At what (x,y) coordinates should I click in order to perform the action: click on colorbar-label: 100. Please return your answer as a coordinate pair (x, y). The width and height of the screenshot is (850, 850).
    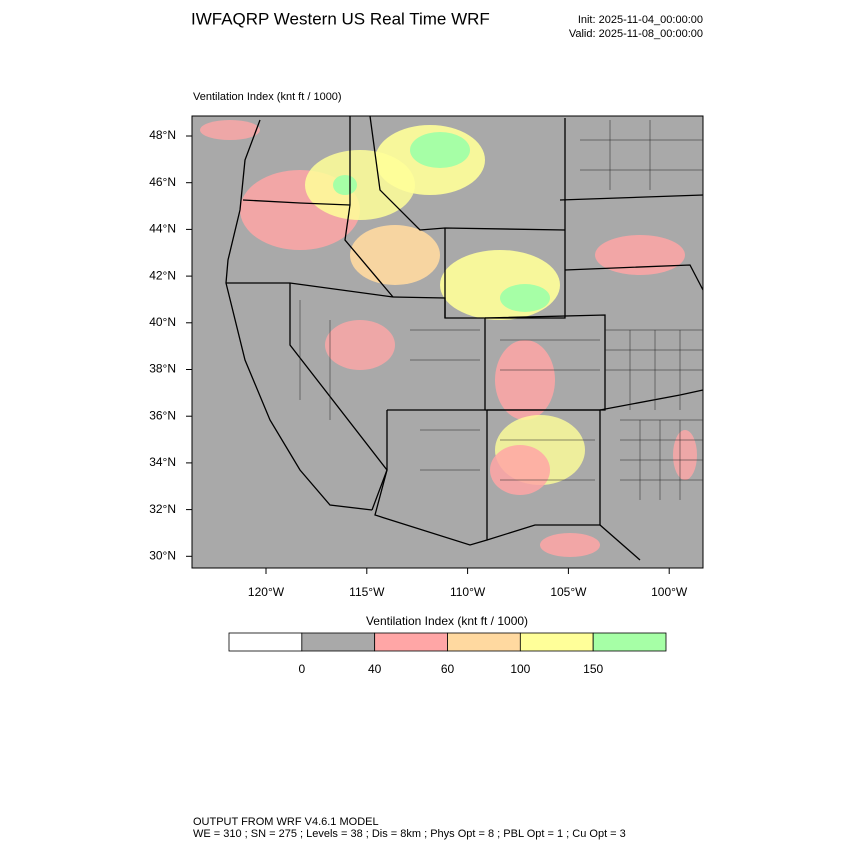
    Looking at the image, I should click on (520, 669).